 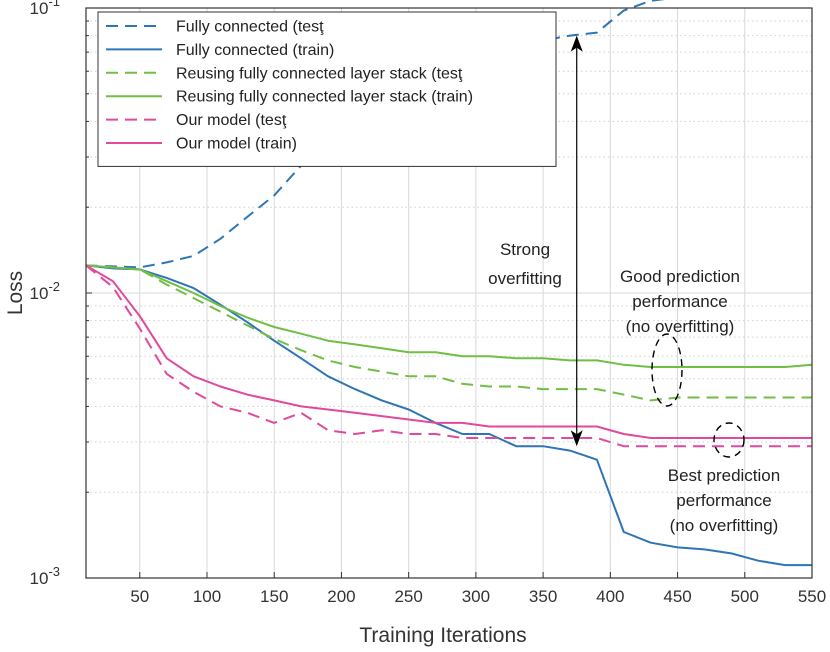 What do you see at coordinates (476, 596) in the screenshot?
I see `x-tick-label: 300` at bounding box center [476, 596].